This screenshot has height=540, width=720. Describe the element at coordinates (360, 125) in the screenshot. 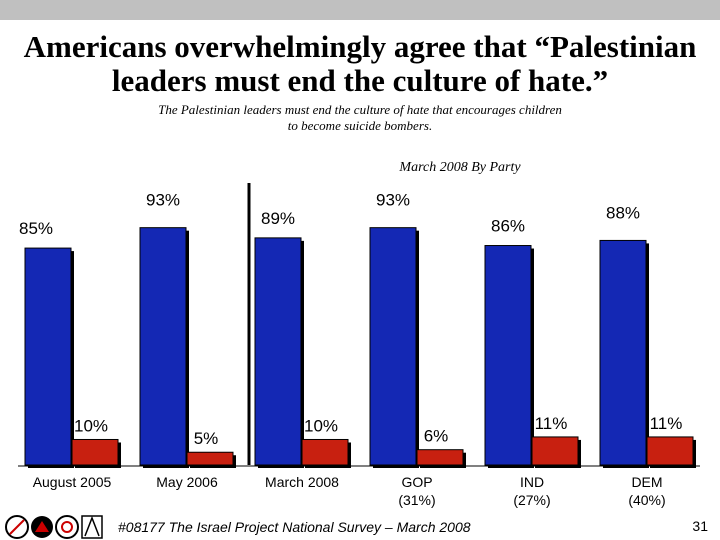

I see `question-line-2: to become suicide bombers.` at that location.